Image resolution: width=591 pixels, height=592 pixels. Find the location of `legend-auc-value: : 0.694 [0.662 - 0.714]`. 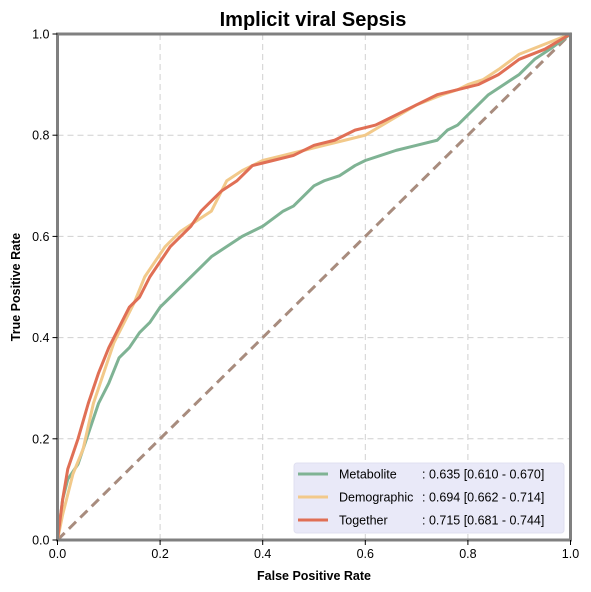

legend-auc-value: : 0.694 [0.662 - 0.714] is located at coordinates (483, 498).